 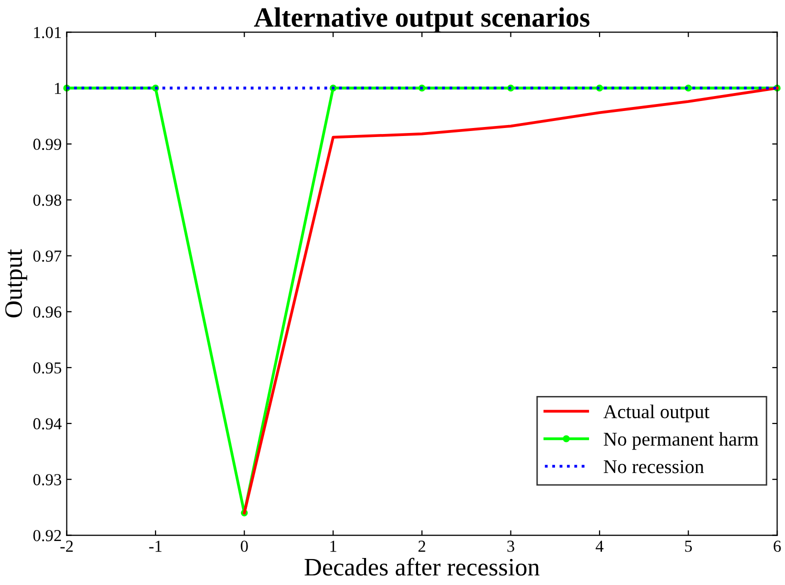 What do you see at coordinates (333, 546) in the screenshot?
I see `x-tick-label: 1` at bounding box center [333, 546].